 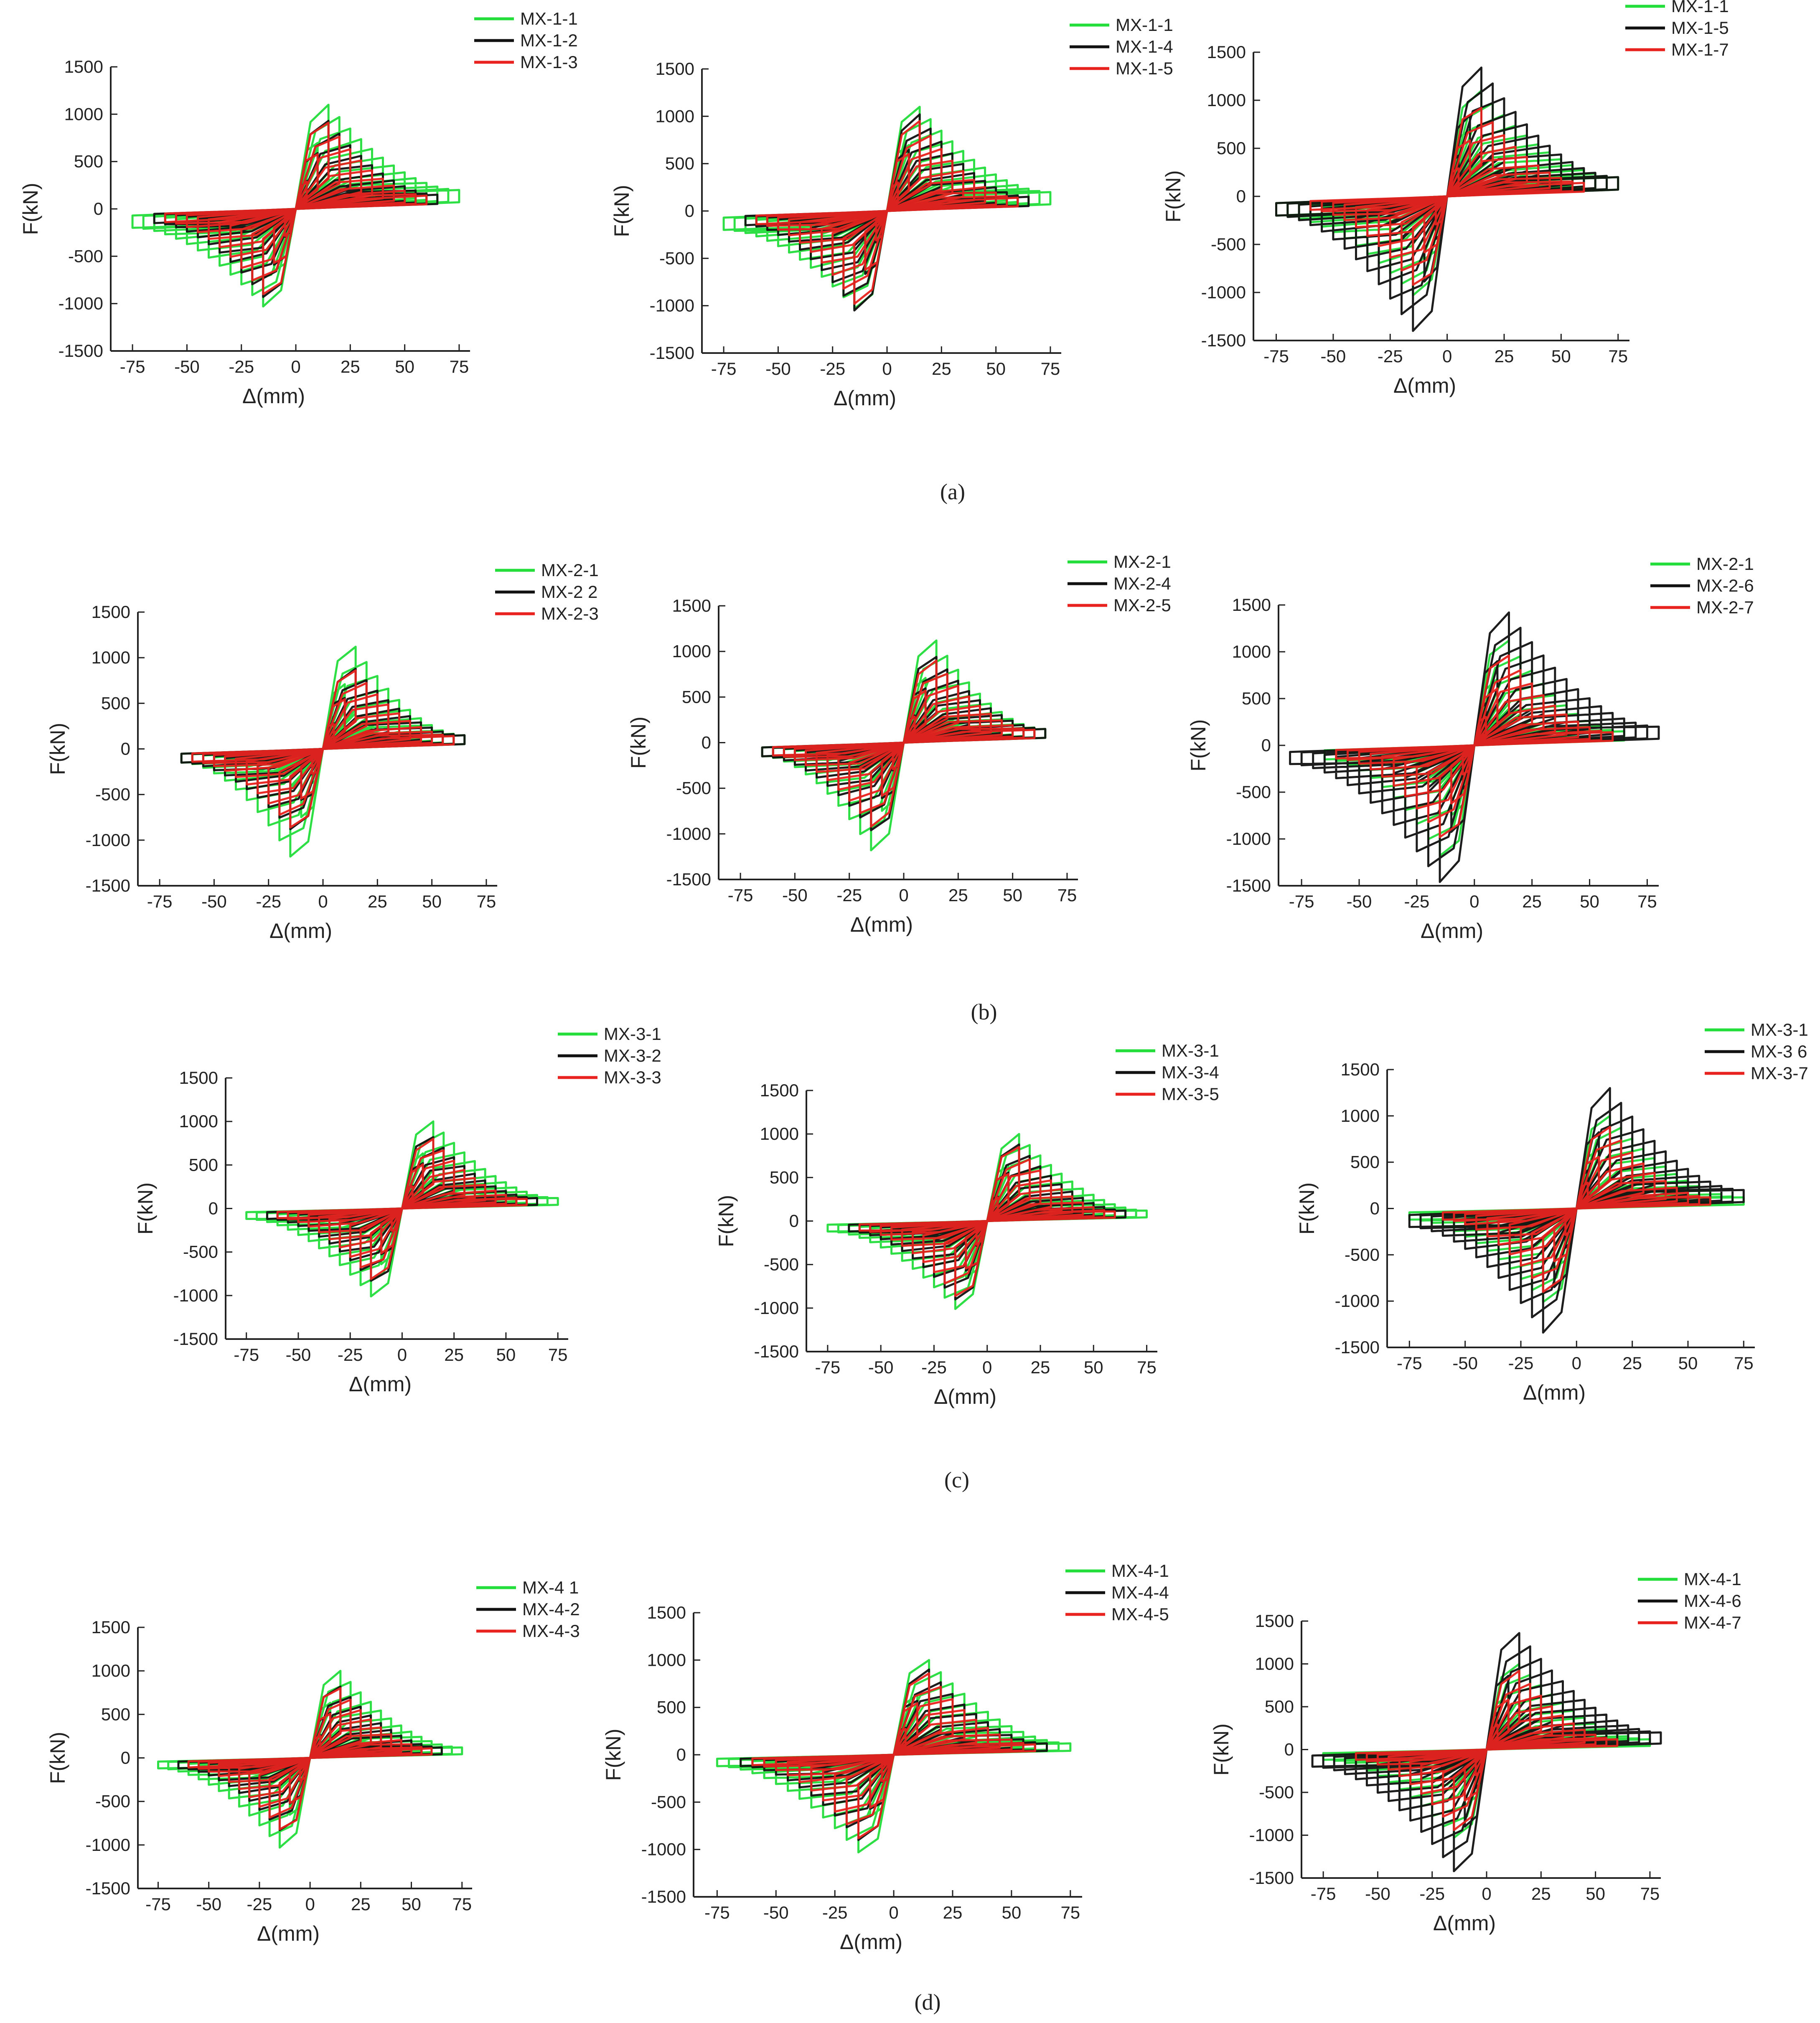 What do you see at coordinates (1190, 1072) in the screenshot?
I see `legend-label: MX-3-4` at bounding box center [1190, 1072].